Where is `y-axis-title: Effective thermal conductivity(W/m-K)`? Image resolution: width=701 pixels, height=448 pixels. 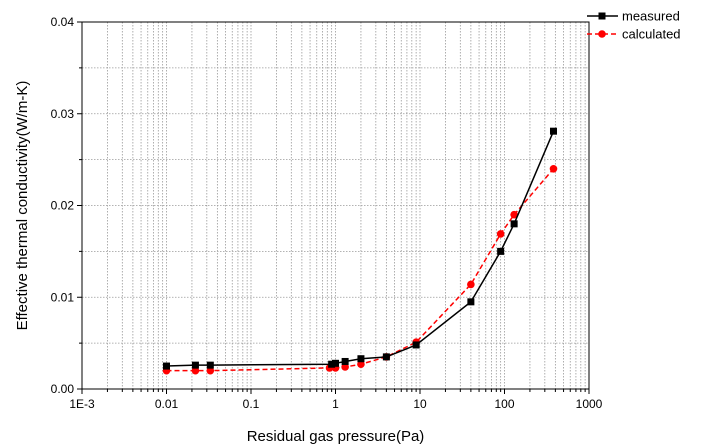
y-axis-title: Effective thermal conductivity(W/m-K) is located at coordinates (22, 206).